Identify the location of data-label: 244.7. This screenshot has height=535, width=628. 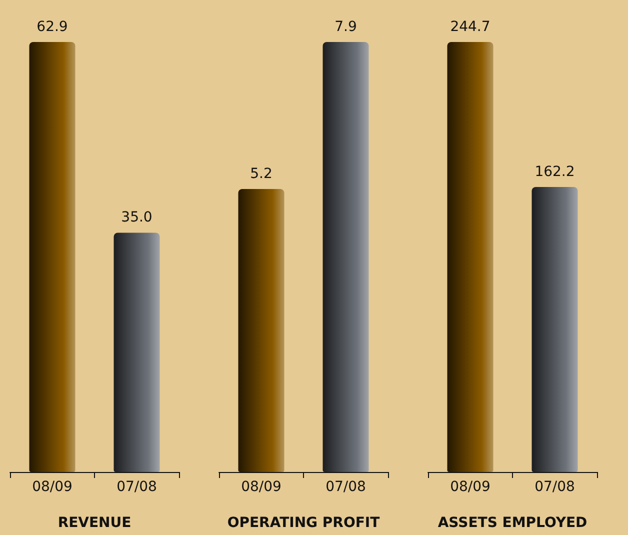
(470, 27).